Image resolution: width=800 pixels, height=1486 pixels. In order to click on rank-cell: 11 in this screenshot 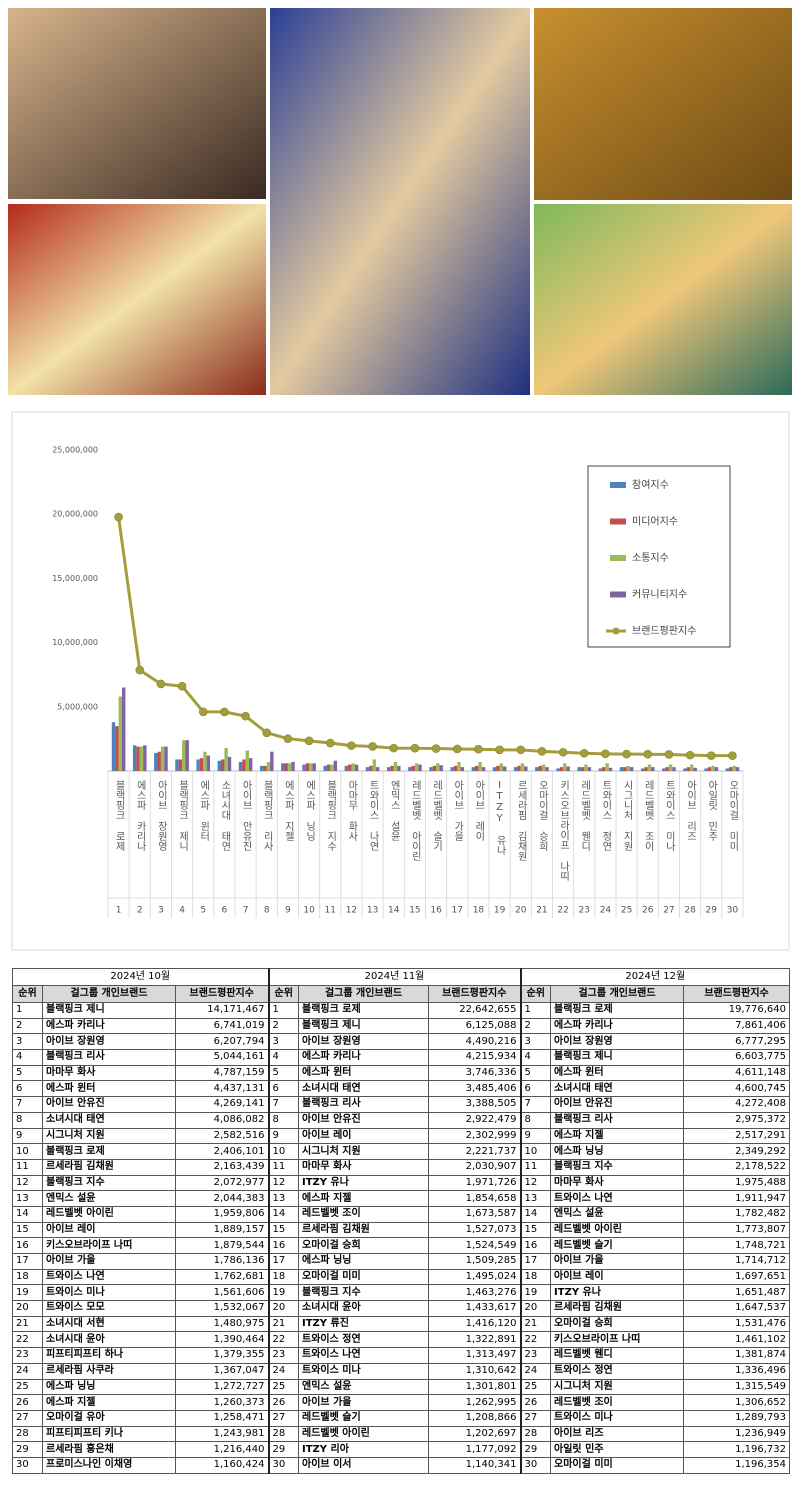, I will do `click(283, 1167)`.